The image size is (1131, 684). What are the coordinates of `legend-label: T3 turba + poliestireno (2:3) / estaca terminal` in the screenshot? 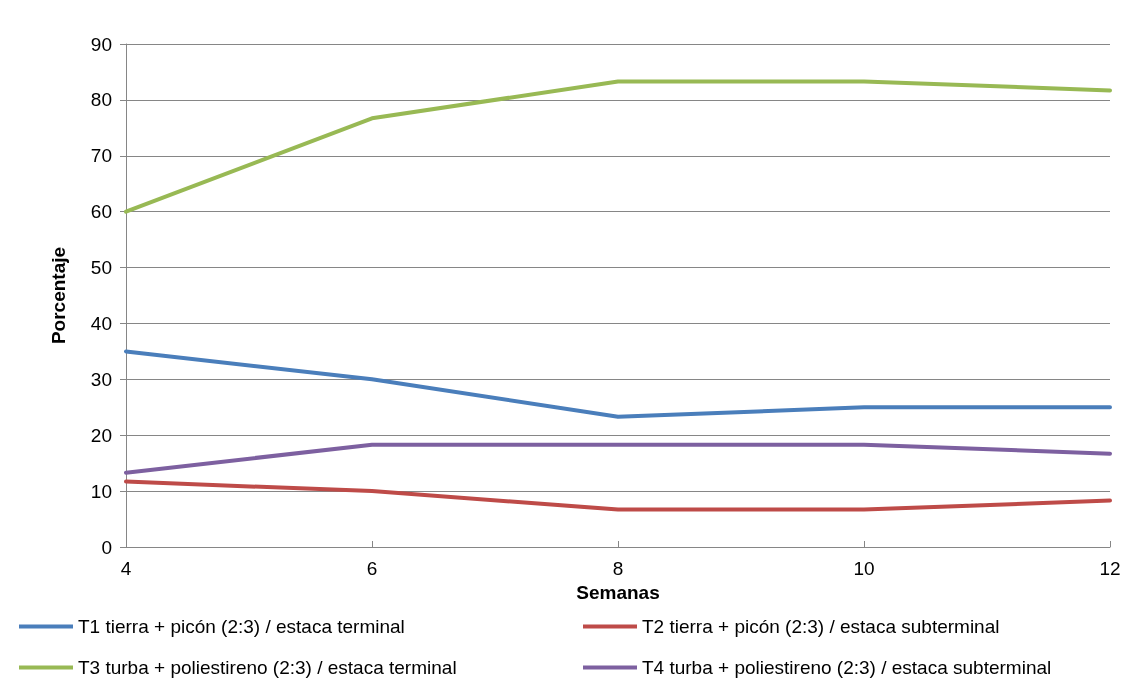 It's located at (267, 667).